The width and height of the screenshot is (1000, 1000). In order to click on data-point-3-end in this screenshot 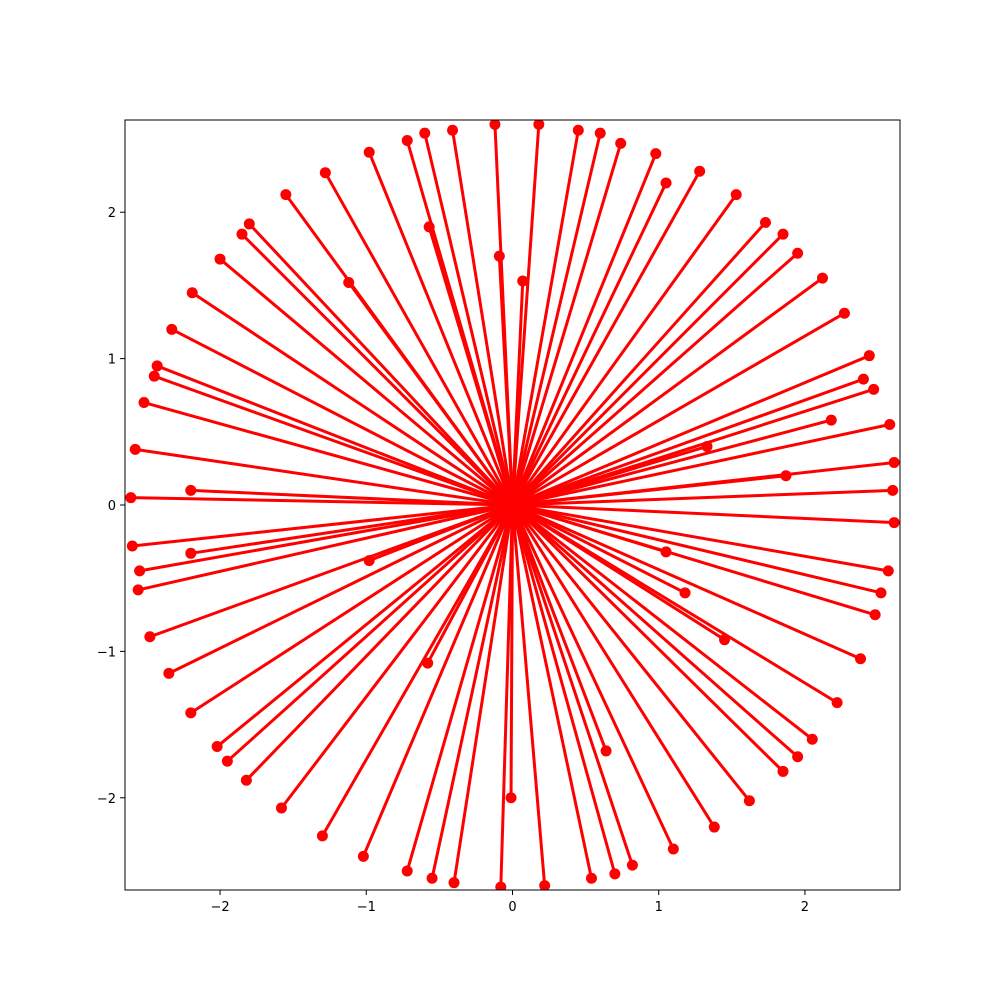, I will do `click(869, 356)`.